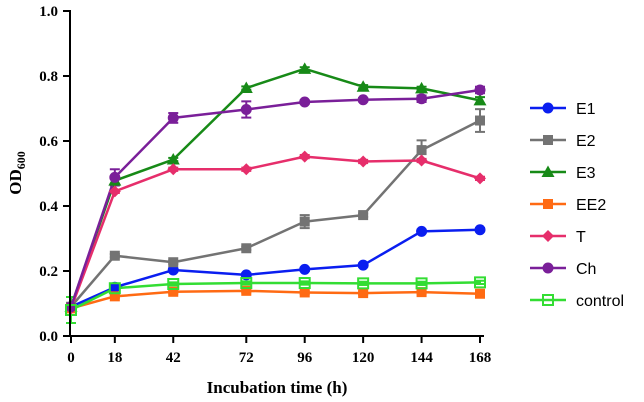  I want to click on y-tick-label: 0.2, so click(48, 272).